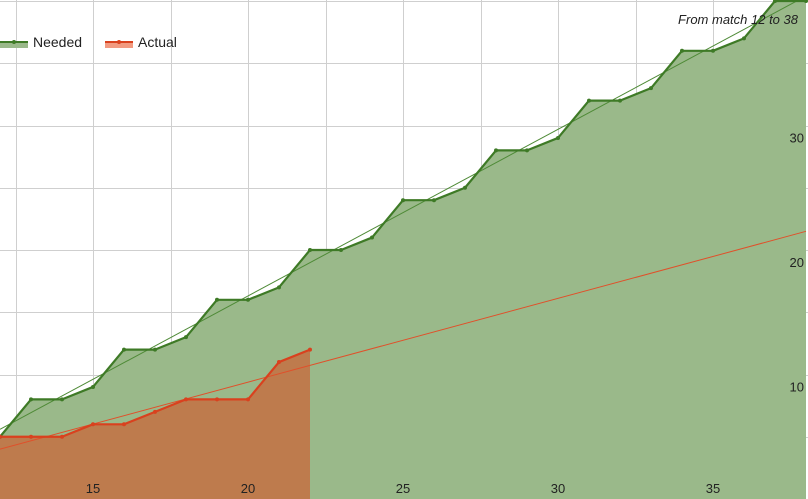 The height and width of the screenshot is (499, 808). I want to click on legend-marker-needed, so click(14, 42).